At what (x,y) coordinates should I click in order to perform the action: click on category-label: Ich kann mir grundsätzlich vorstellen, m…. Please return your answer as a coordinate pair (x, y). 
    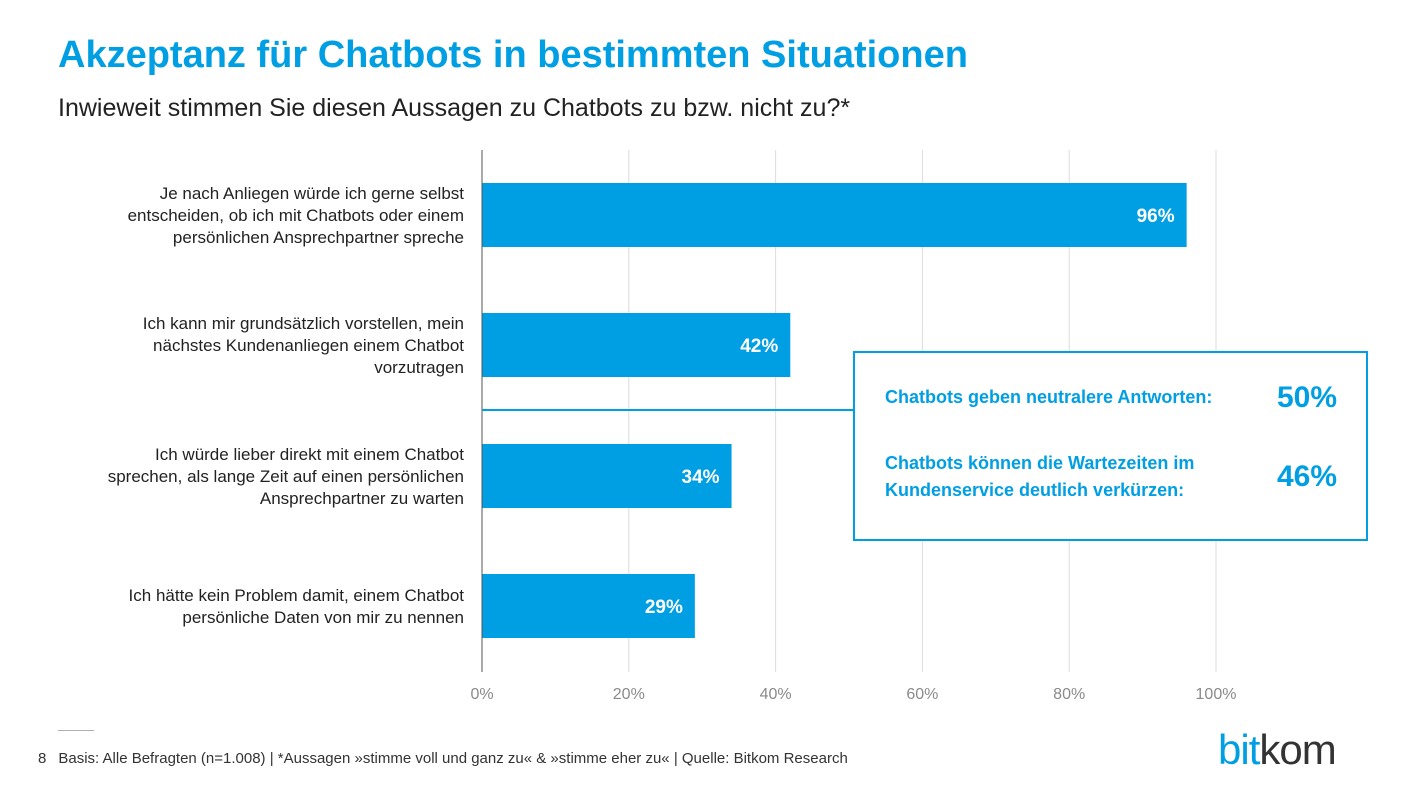
    Looking at the image, I should click on (303, 323).